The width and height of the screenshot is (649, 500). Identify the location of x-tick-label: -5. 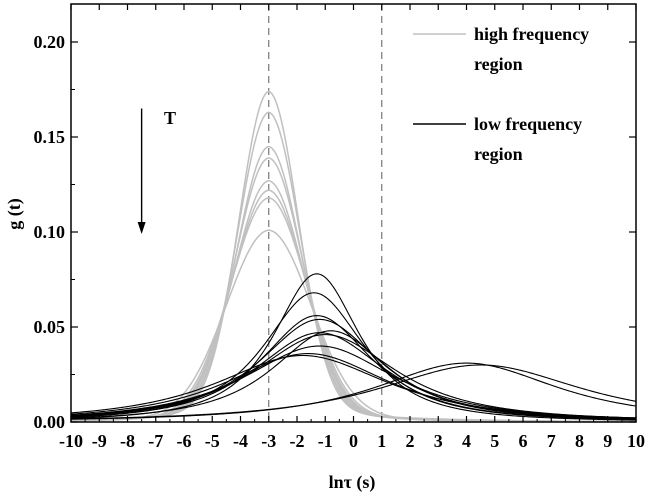
(212, 441).